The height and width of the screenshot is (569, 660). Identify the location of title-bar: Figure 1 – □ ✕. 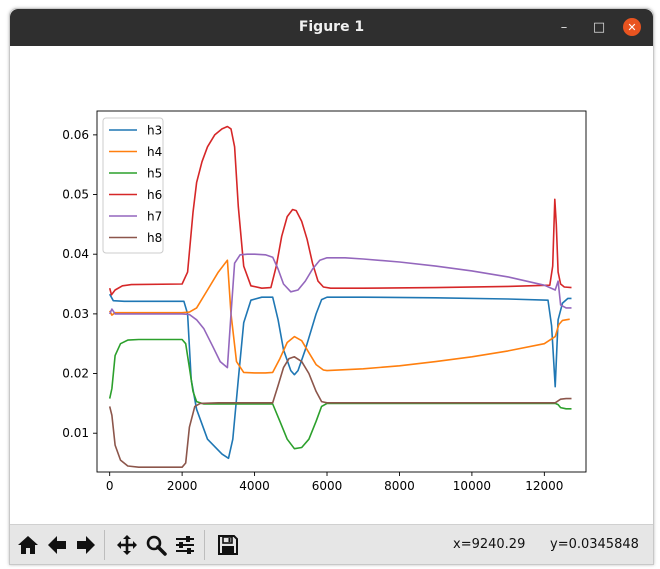
(331, 27).